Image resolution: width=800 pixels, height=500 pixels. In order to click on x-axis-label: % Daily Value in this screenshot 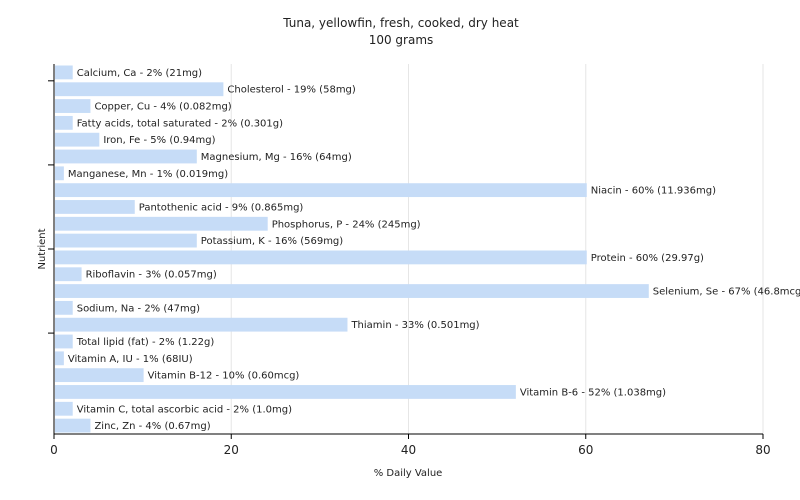, I will do `click(408, 473)`.